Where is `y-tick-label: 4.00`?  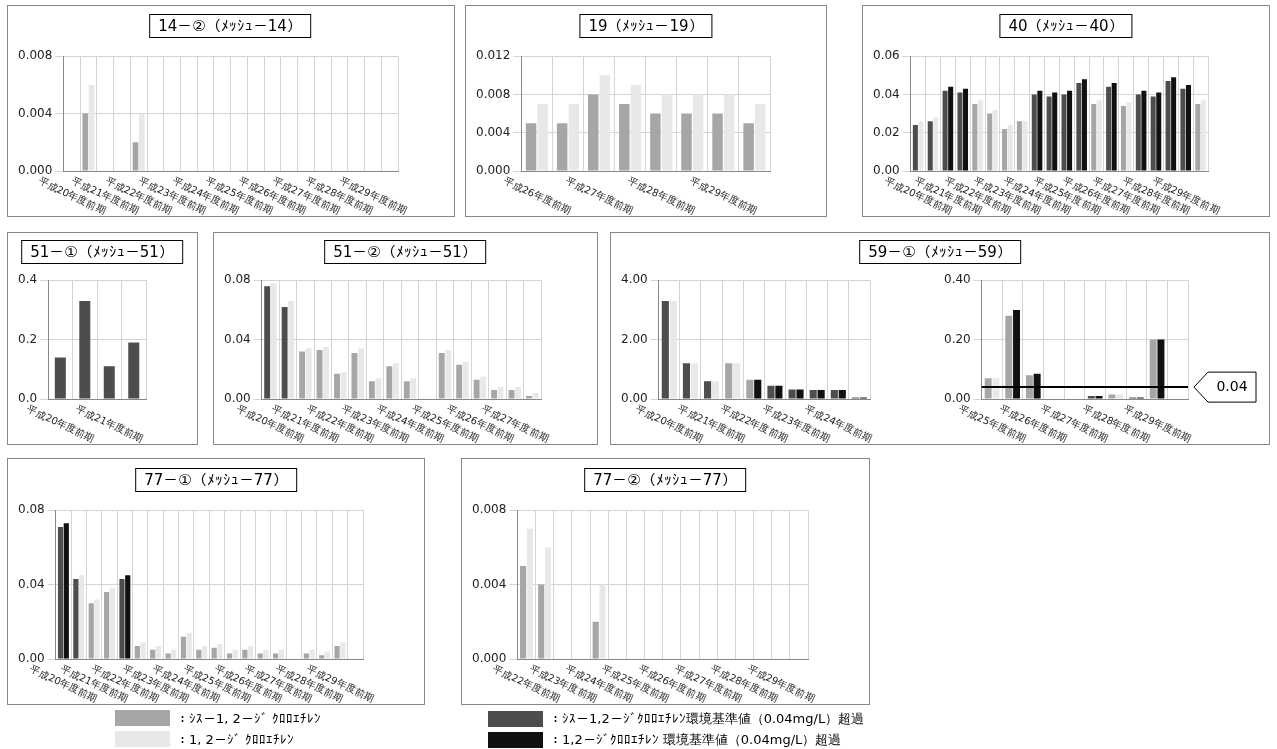
y-tick-label: 4.00 is located at coordinates (634, 279).